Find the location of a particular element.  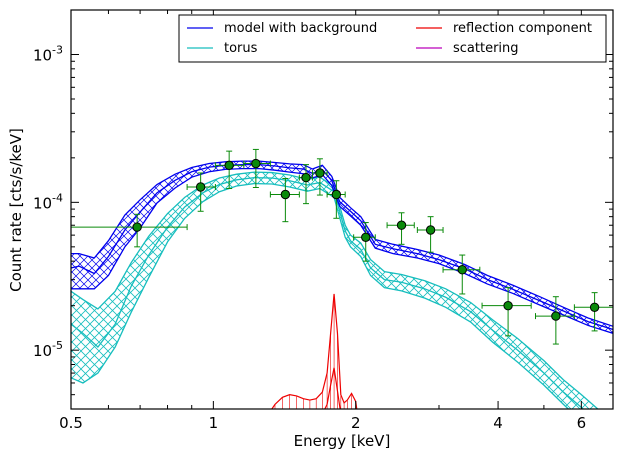

y-tick-exponent: -3 is located at coordinates (57, 50).